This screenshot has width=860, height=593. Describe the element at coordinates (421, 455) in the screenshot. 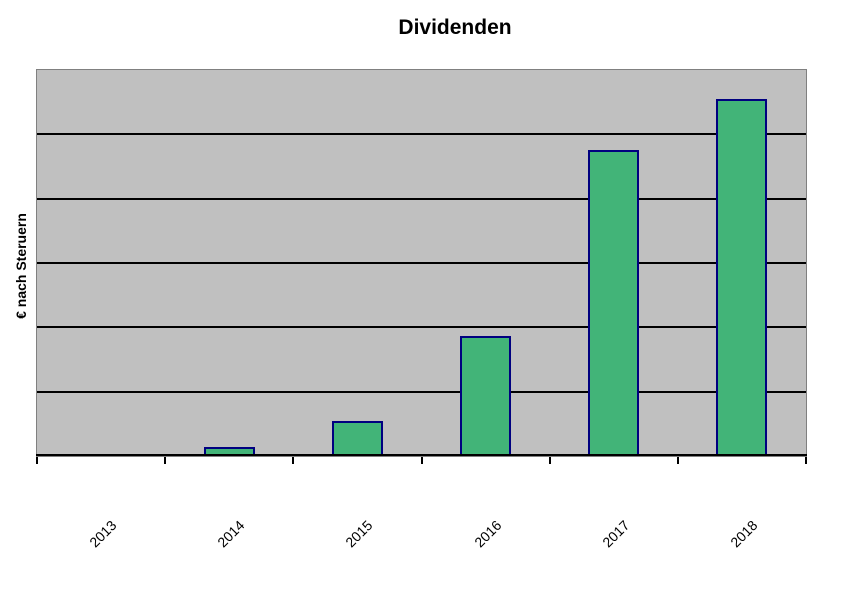

I see `x-axis-line` at that location.